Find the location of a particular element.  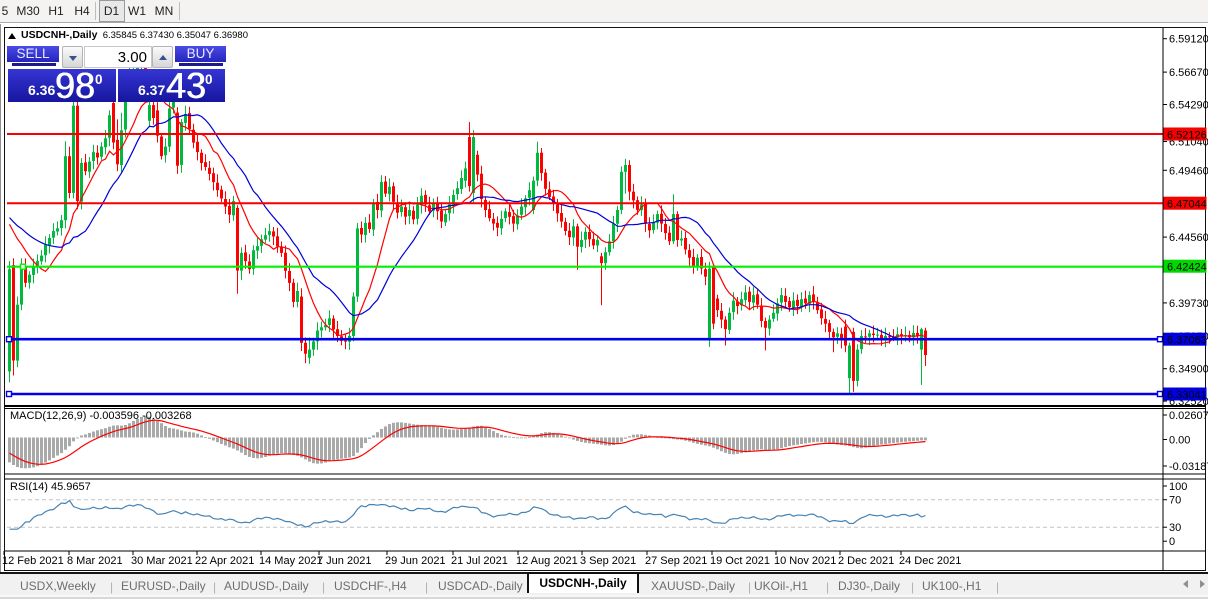

svg-text: 6.59120 is located at coordinates (1188, 40).